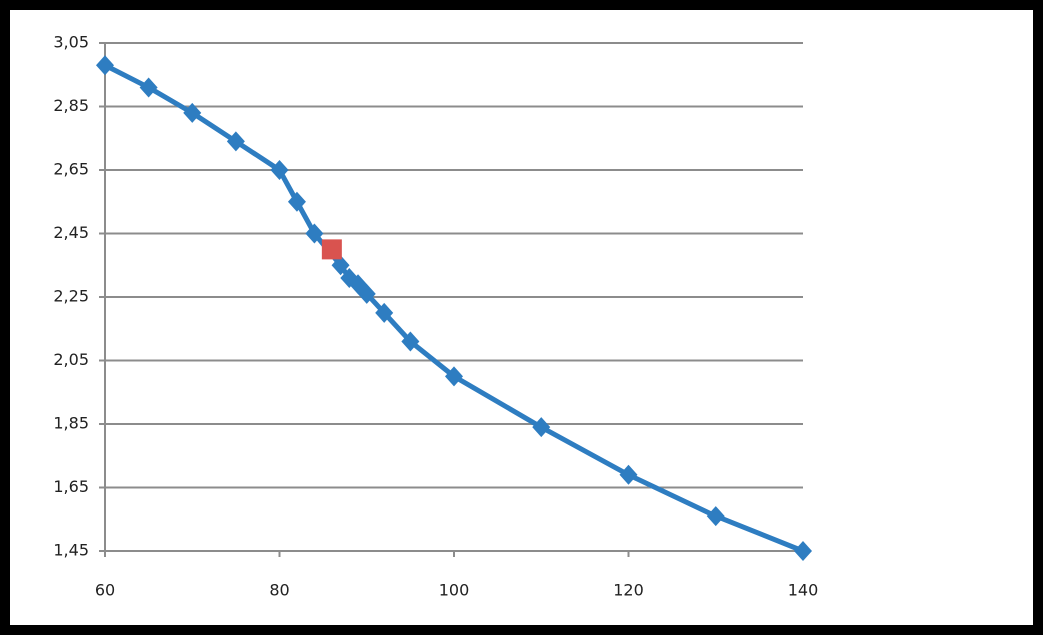 This screenshot has width=1043, height=635. I want to click on x-tick-label: 60, so click(105, 590).